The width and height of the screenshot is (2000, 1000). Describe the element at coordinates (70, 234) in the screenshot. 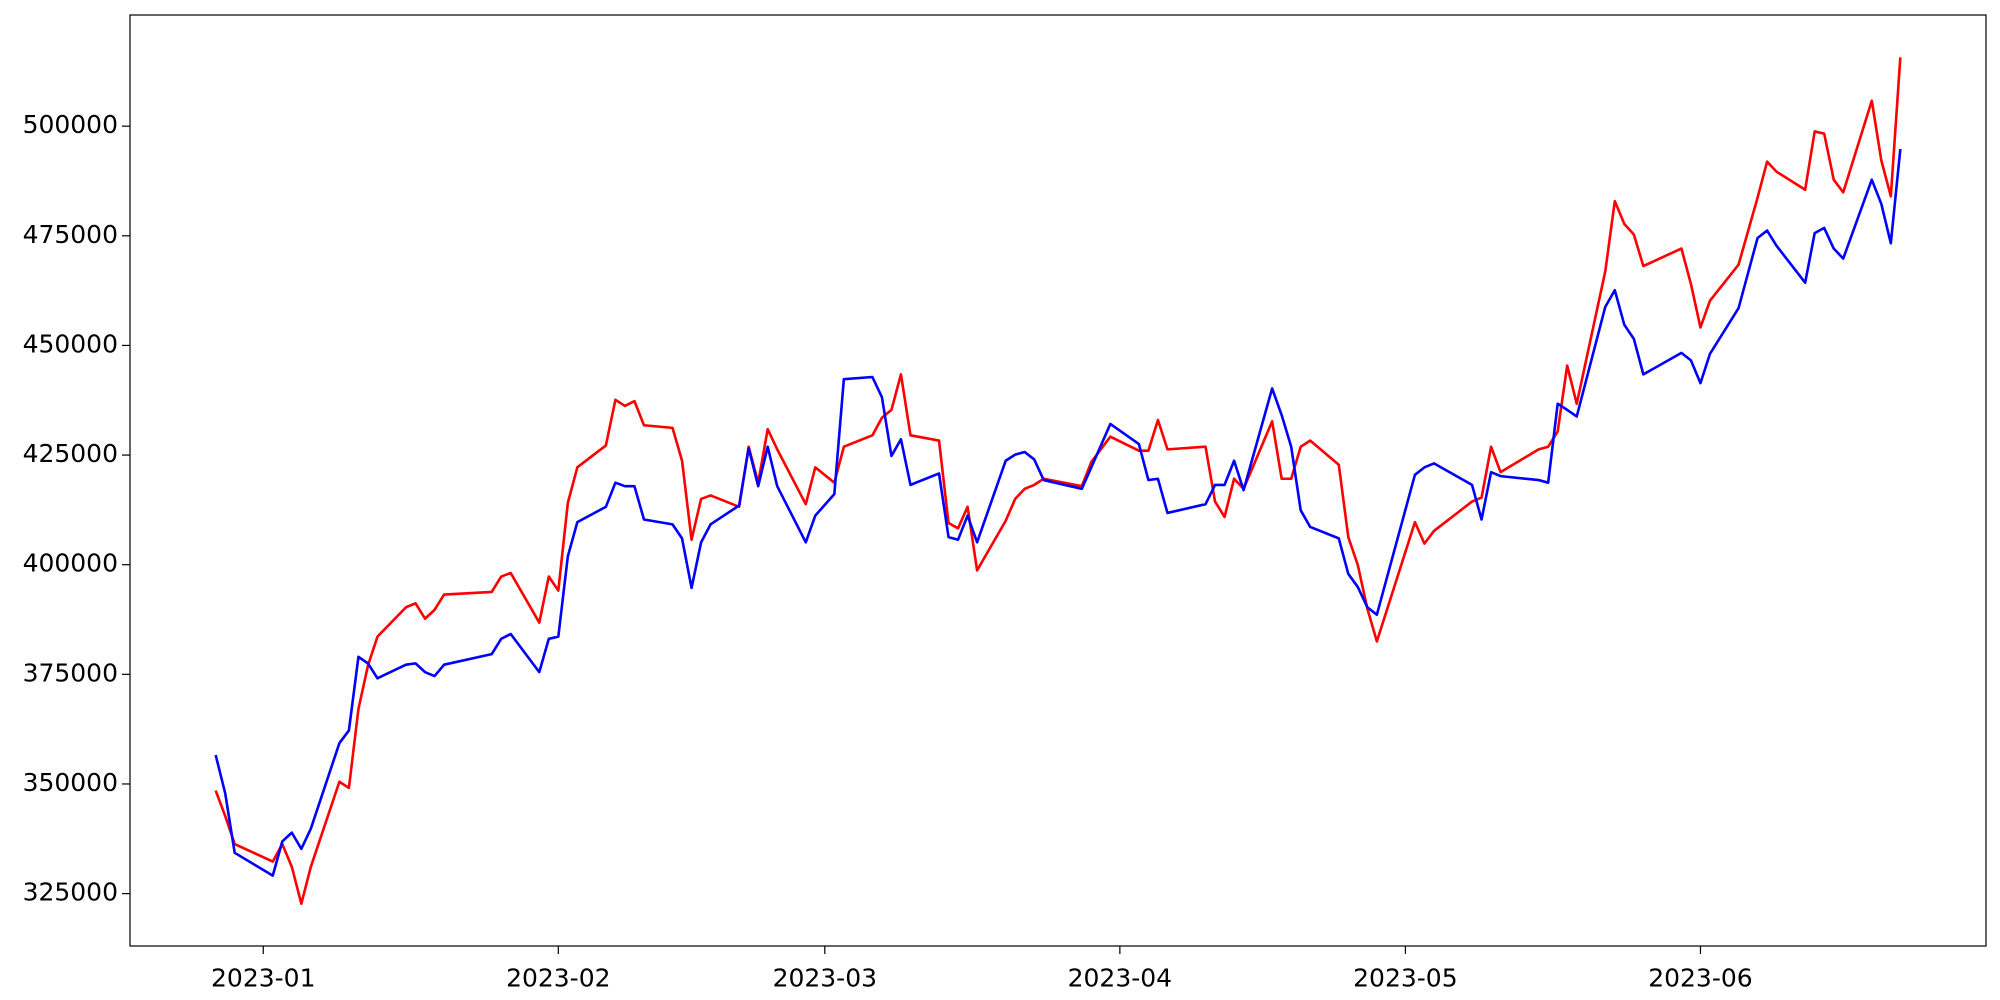

I see `y-tick-label: 475000` at that location.